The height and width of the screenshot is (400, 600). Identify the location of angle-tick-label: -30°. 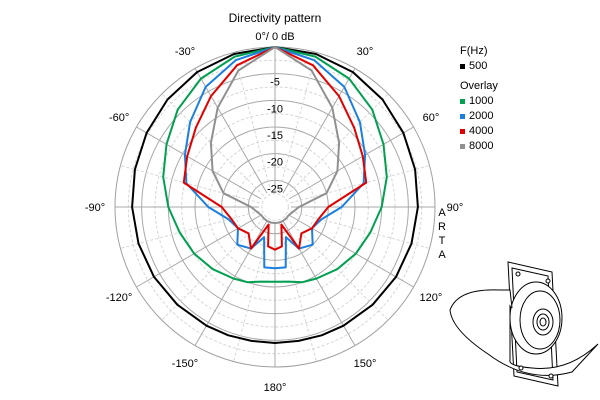
(185, 52).